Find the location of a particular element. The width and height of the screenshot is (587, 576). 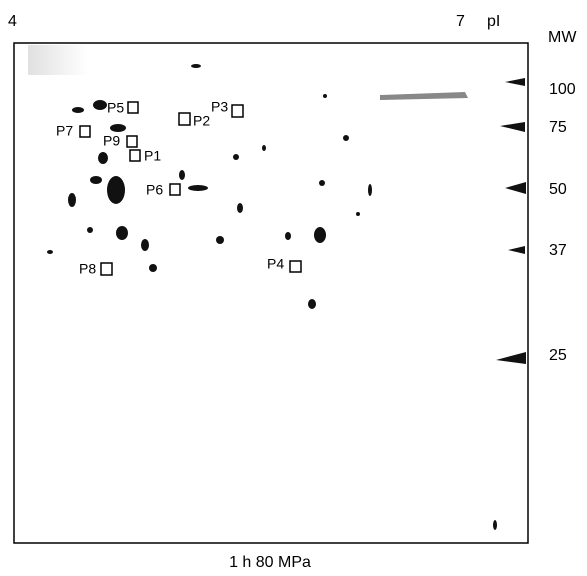

spot-label: P9 is located at coordinates (111, 141).